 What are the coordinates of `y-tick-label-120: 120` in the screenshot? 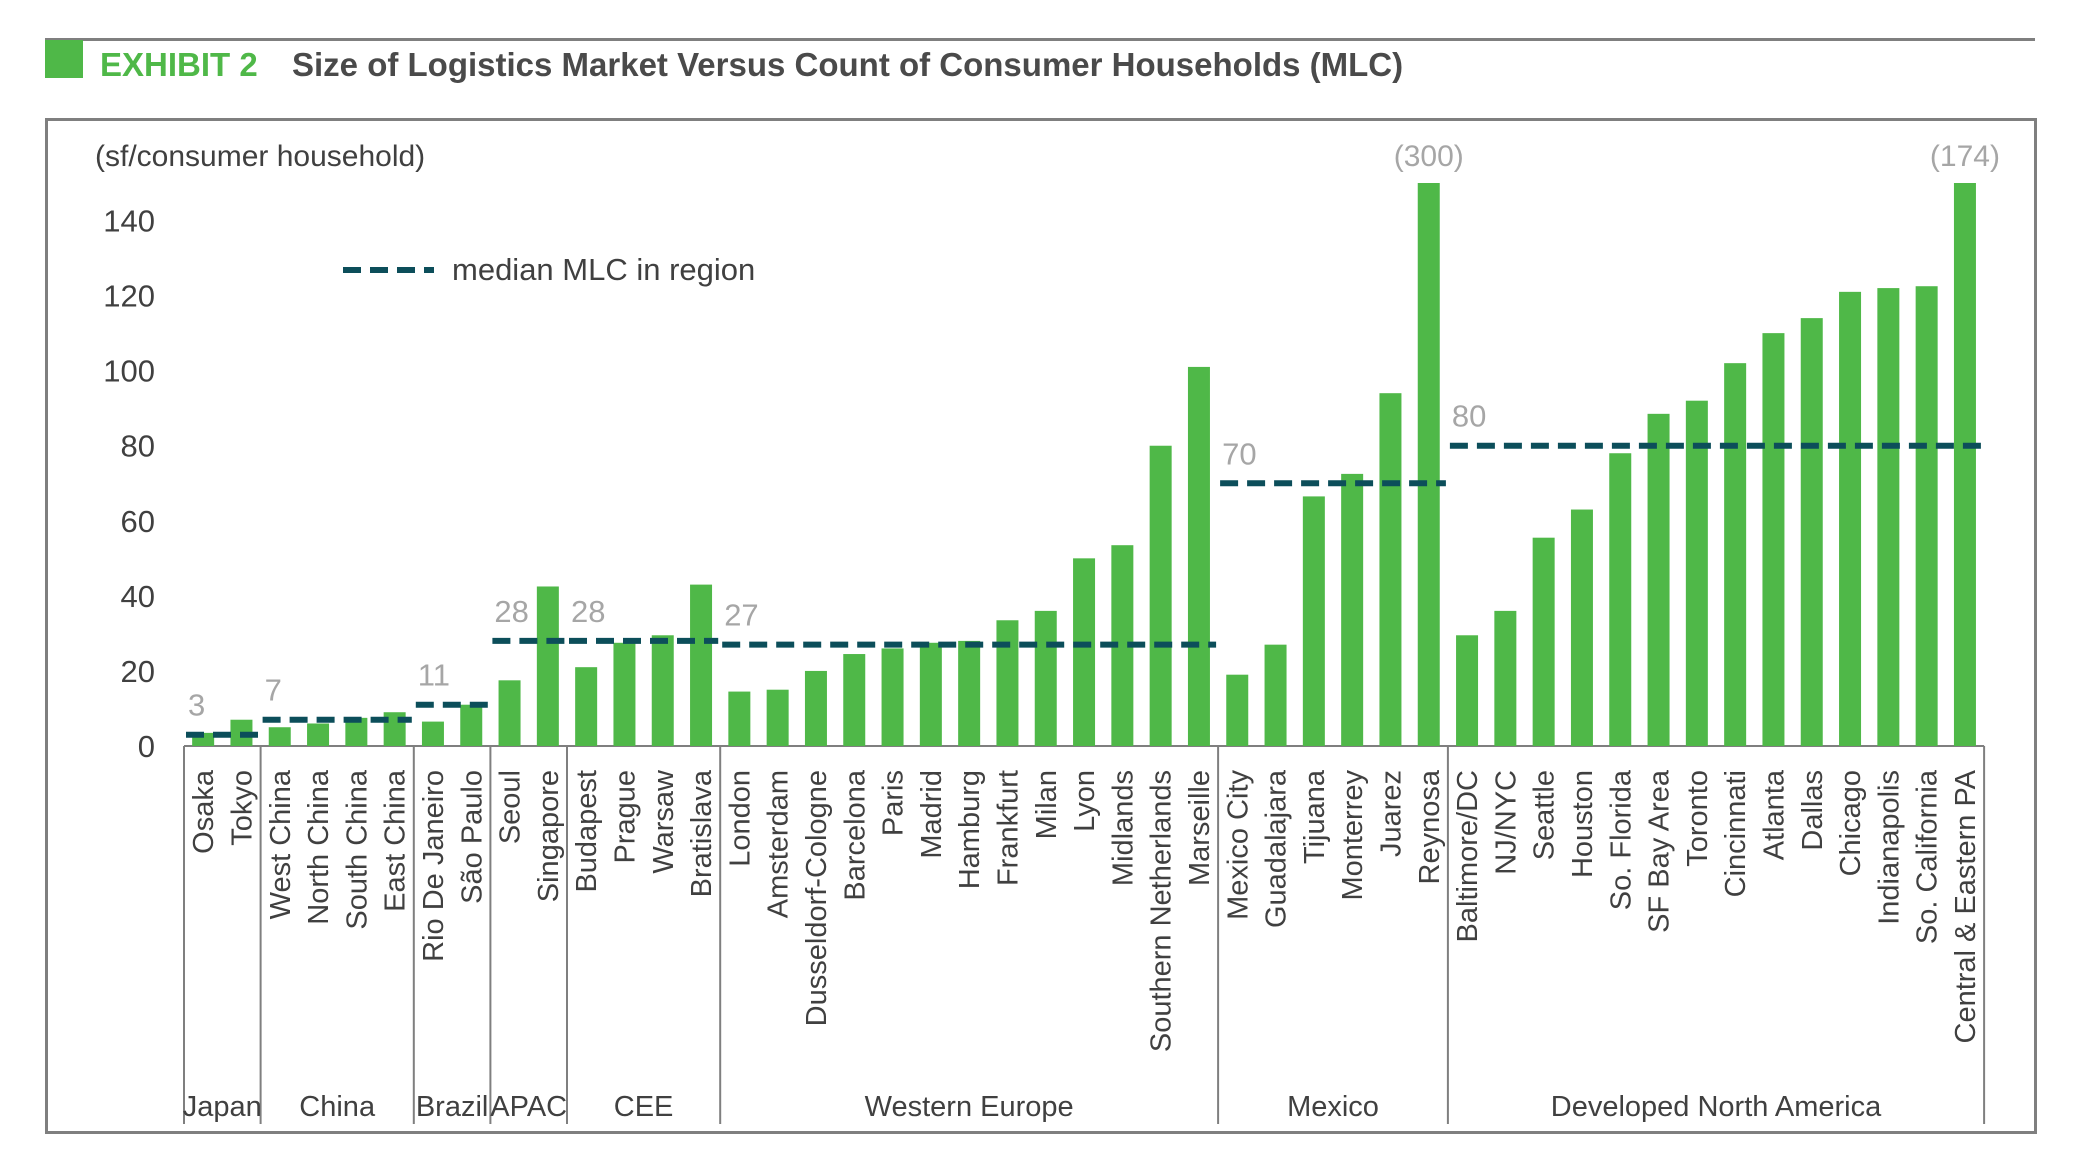 It's located at (129, 296).